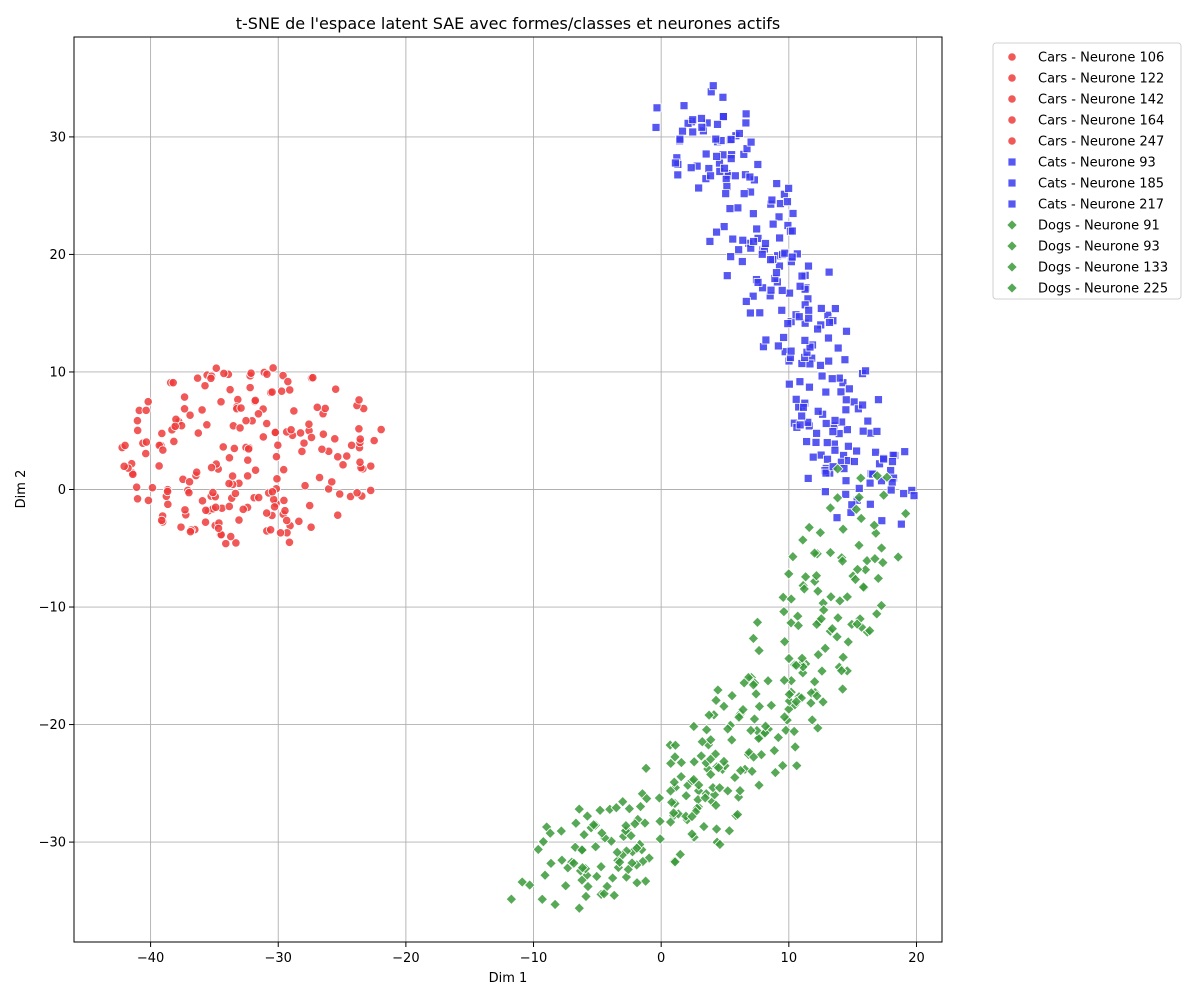  I want to click on x-tick-label: −30, so click(278, 958).